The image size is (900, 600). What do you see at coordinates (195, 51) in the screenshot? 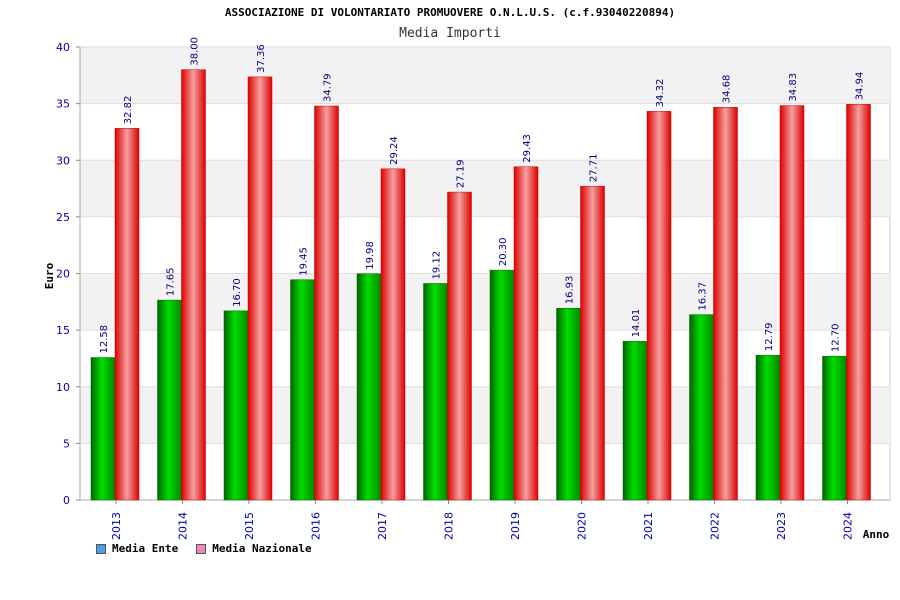
I see `data-label: 38.00` at bounding box center [195, 51].